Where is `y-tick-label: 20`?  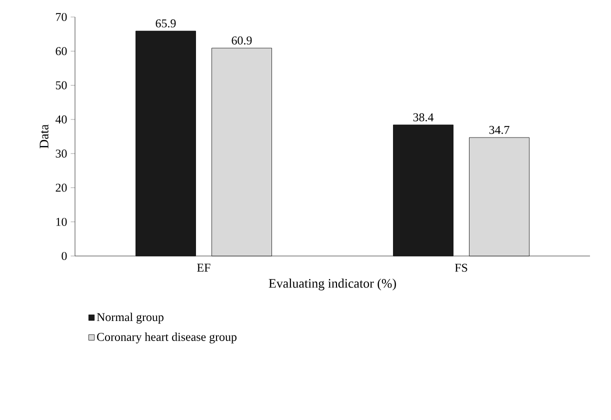 y-tick-label: 20 is located at coordinates (61, 188).